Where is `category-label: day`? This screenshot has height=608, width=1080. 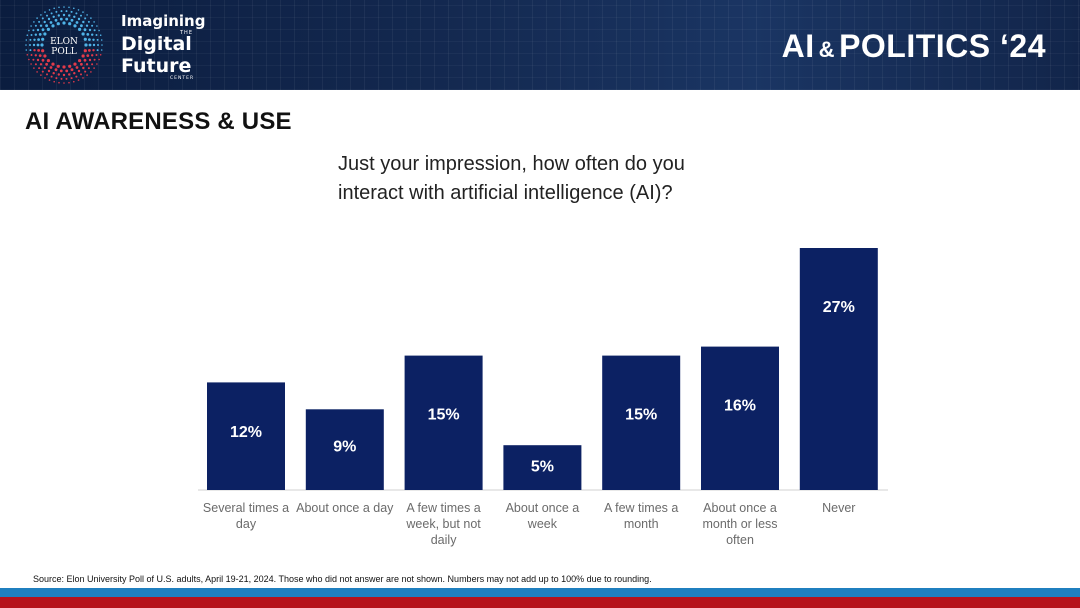 category-label: day is located at coordinates (246, 524).